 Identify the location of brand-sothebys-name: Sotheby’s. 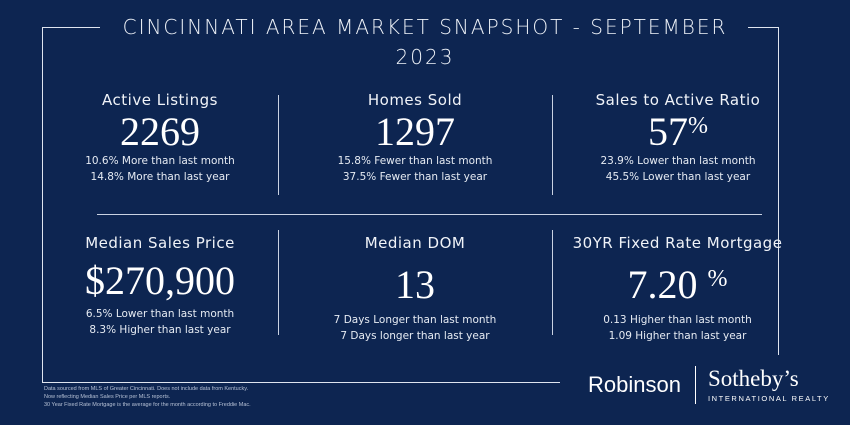
(753, 378).